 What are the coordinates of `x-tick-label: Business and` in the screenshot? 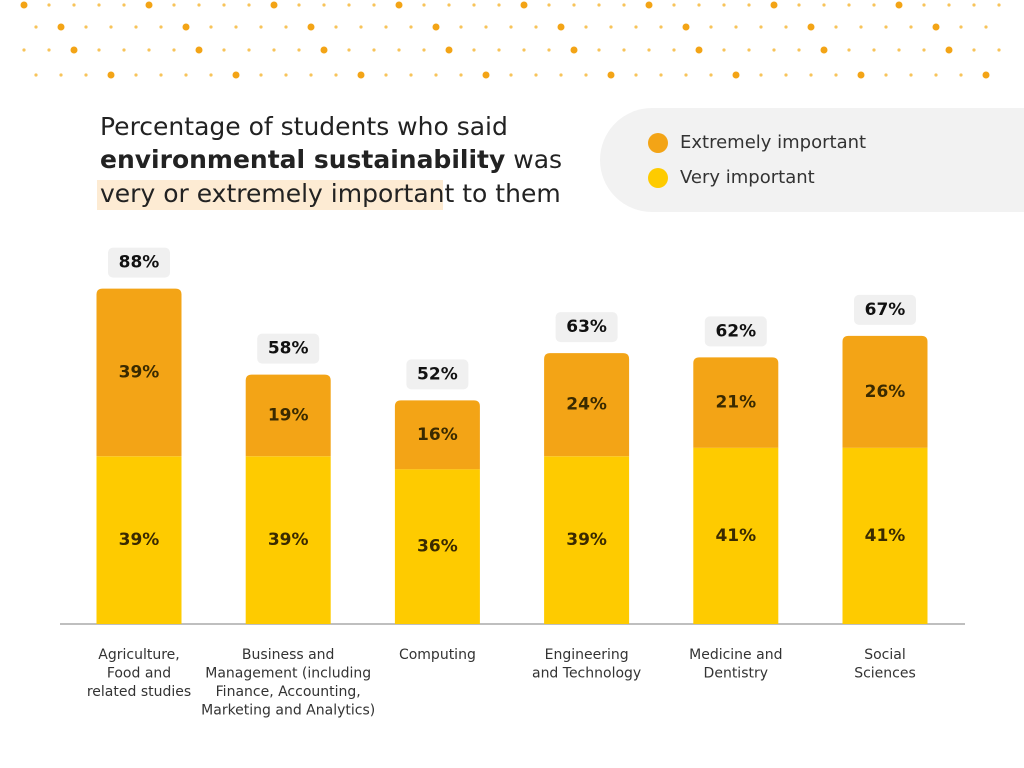 It's located at (288, 655).